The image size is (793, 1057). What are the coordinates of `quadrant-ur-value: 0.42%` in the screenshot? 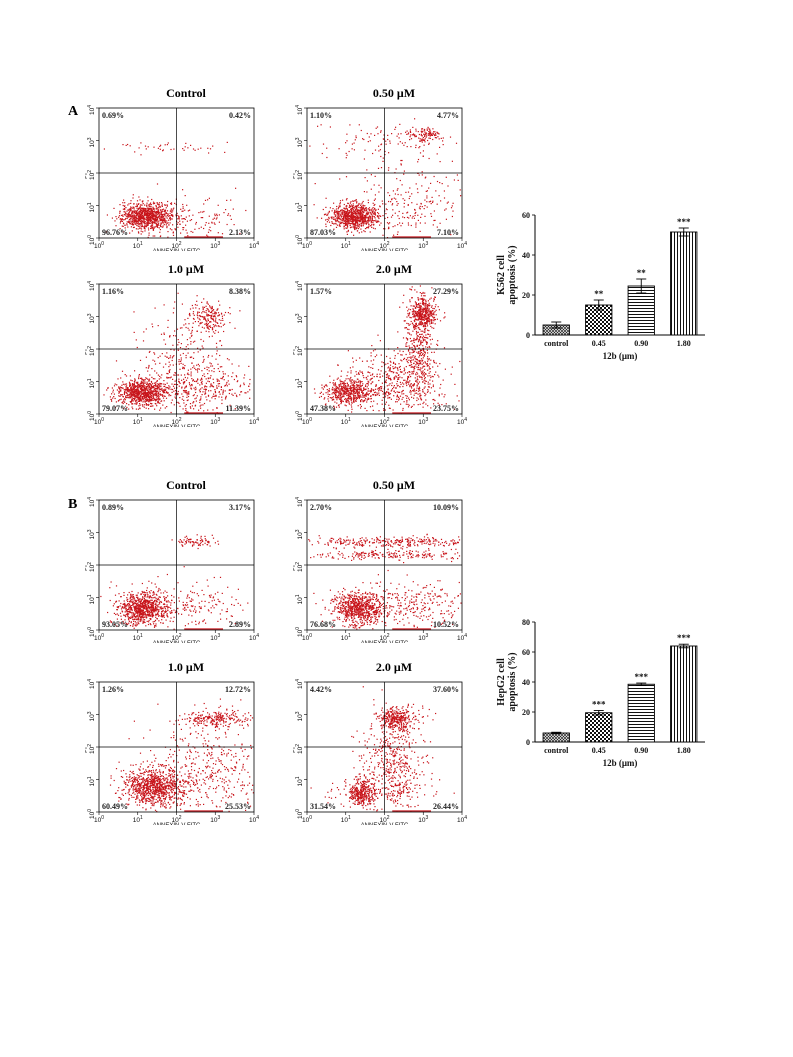 It's located at (240, 115).